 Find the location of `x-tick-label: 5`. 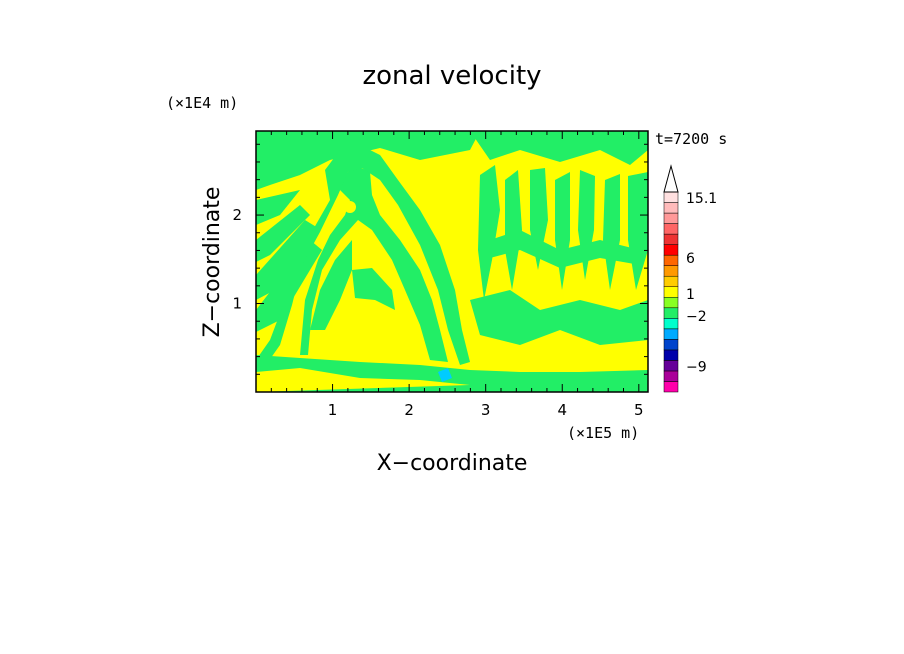

x-tick-label: 5 is located at coordinates (639, 410).